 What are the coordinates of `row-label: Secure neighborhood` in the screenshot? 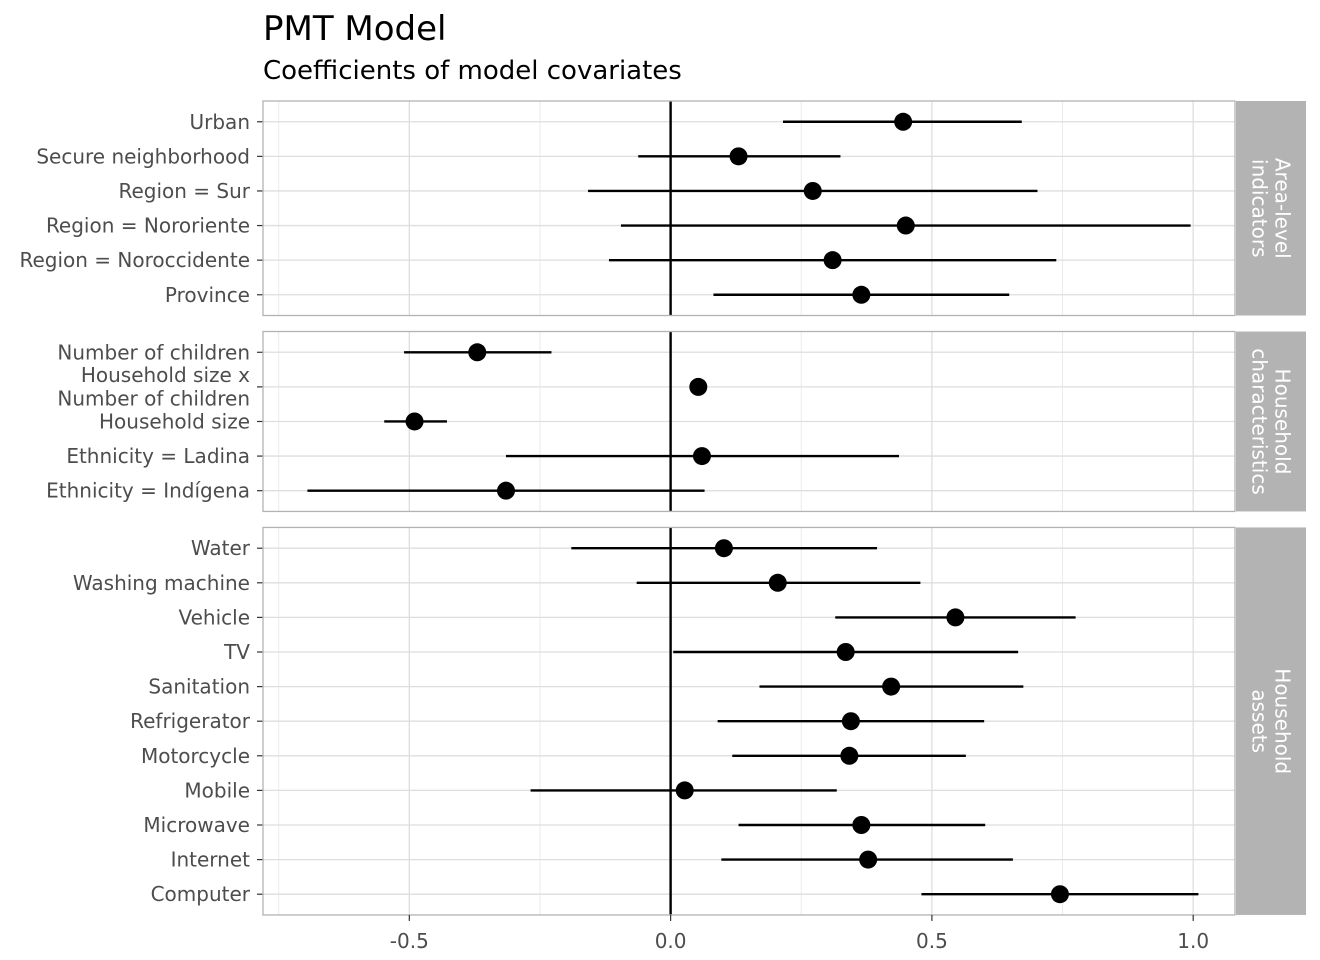 It's located at (143, 156).